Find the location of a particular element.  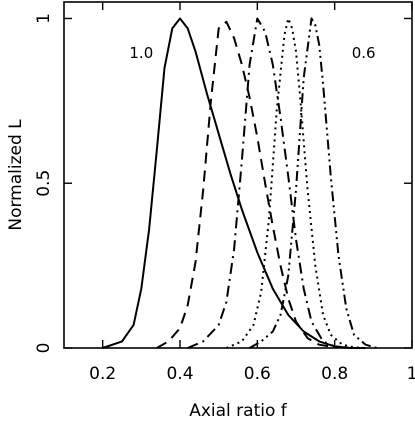

annotation-1: 1.0 is located at coordinates (141, 53).